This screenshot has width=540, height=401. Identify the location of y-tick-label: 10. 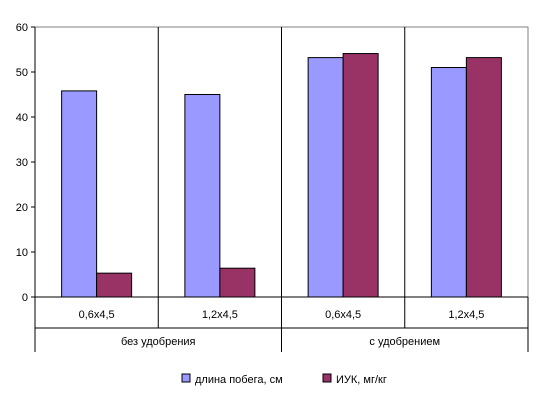
(22, 253).